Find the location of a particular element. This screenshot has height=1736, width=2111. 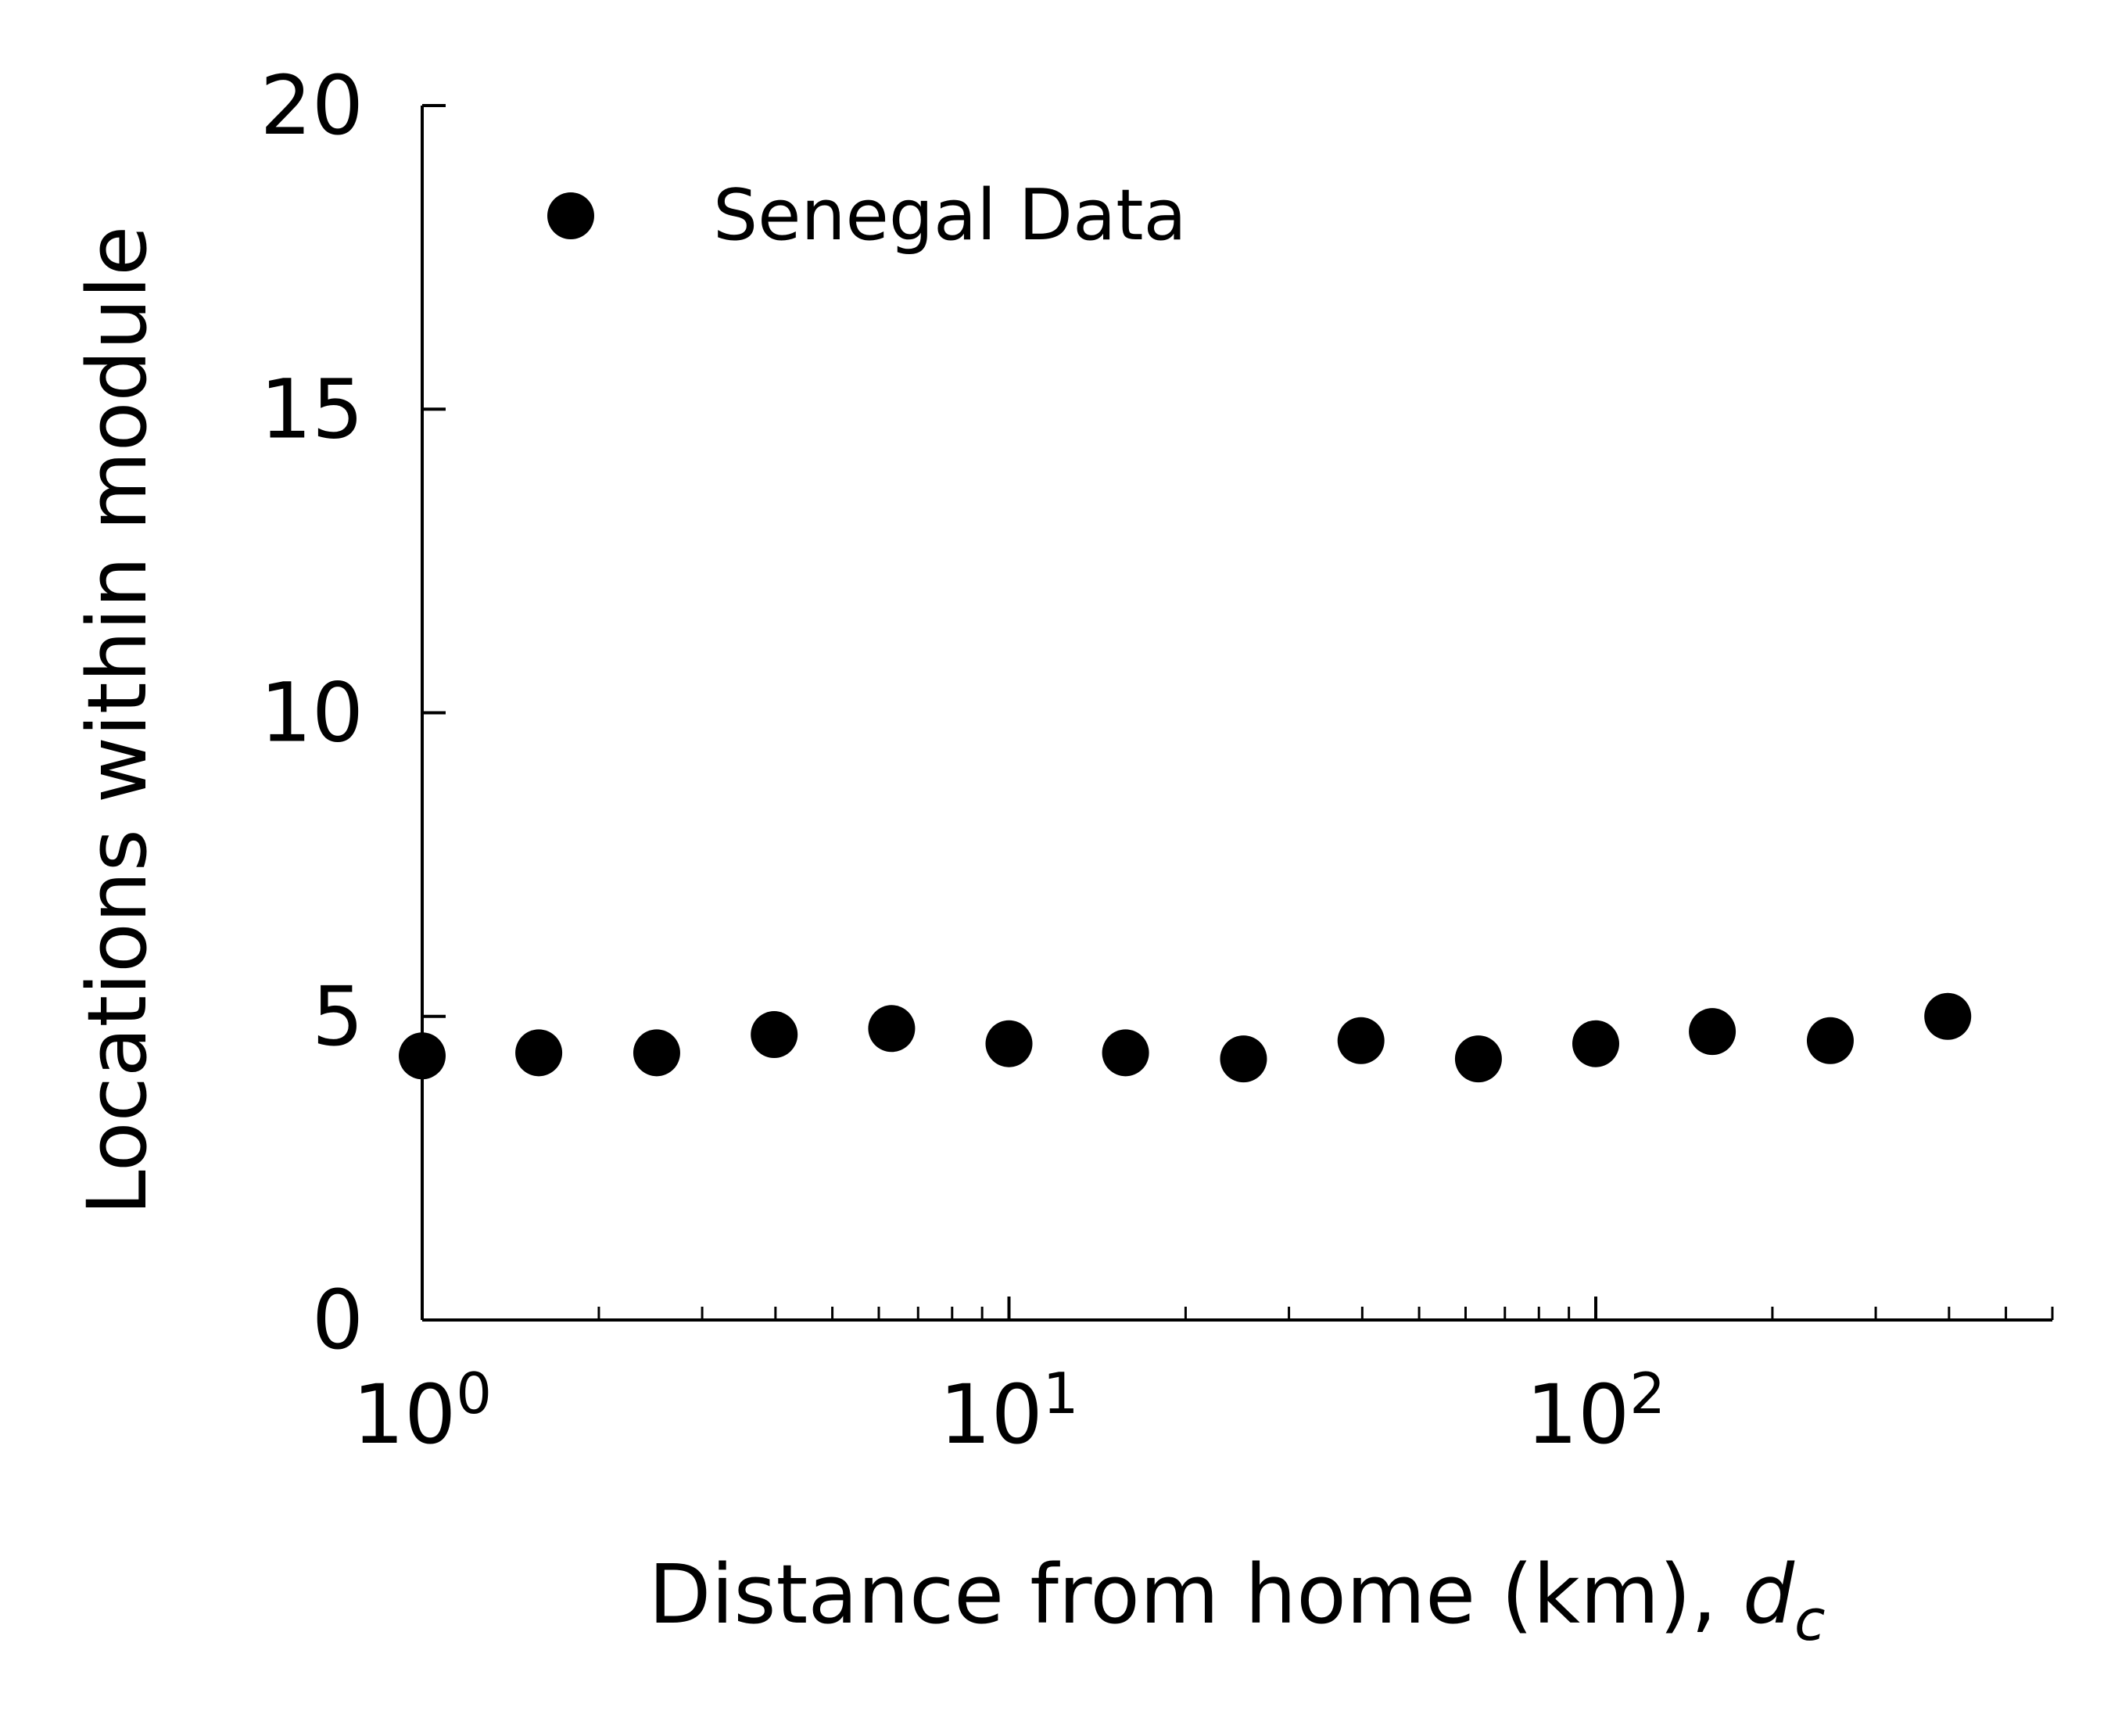

y-axis-ticks: 0 5 10 15 20 is located at coordinates (353, 713).